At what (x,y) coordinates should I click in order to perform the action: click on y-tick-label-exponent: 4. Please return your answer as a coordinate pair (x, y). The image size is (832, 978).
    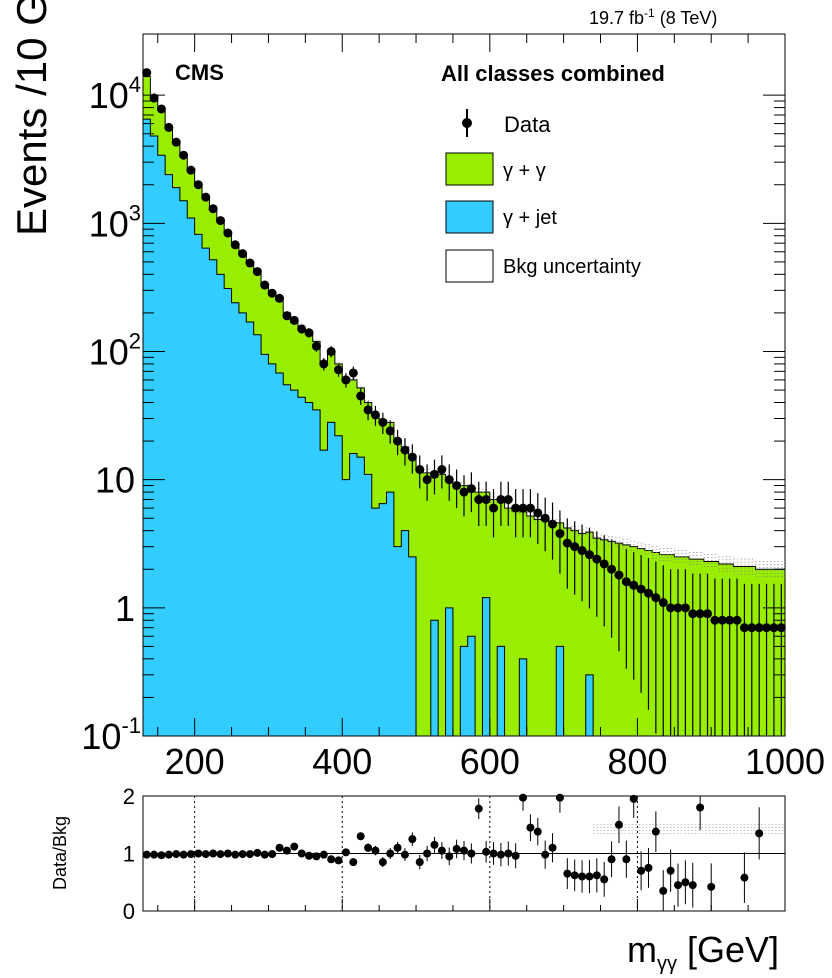
    Looking at the image, I should click on (135, 84).